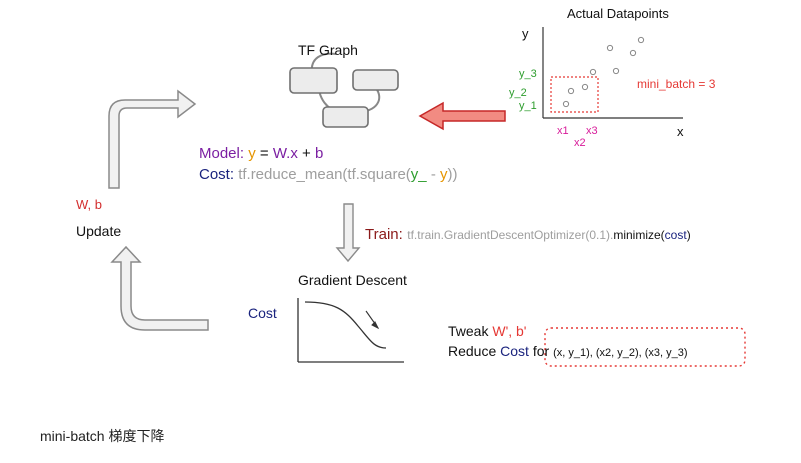  Describe the element at coordinates (217, 174) in the screenshot. I see `cost-label: Cost:` at that location.